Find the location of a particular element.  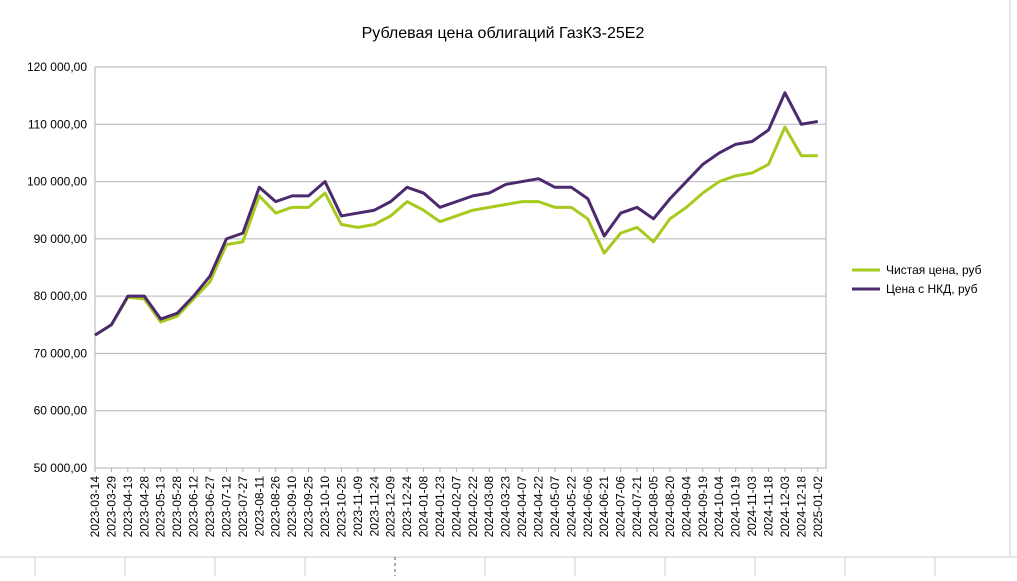

x-tick-label: 2023-04-28 is located at coordinates (144, 507).